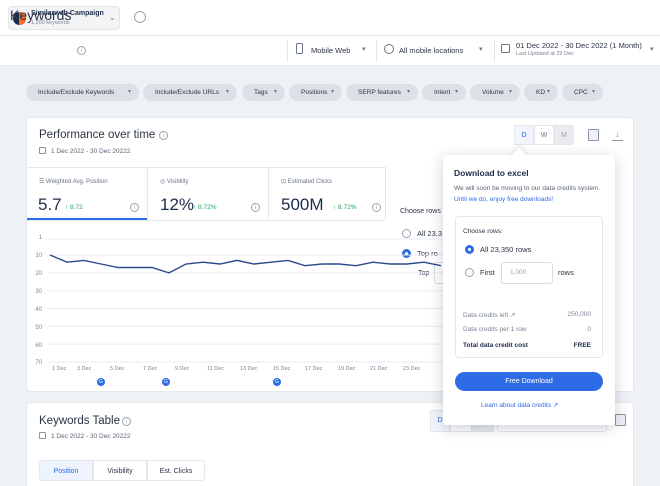 The image size is (660, 486). What do you see at coordinates (41, 15) in the screenshot?
I see `page-title: Keywords` at bounding box center [41, 15].